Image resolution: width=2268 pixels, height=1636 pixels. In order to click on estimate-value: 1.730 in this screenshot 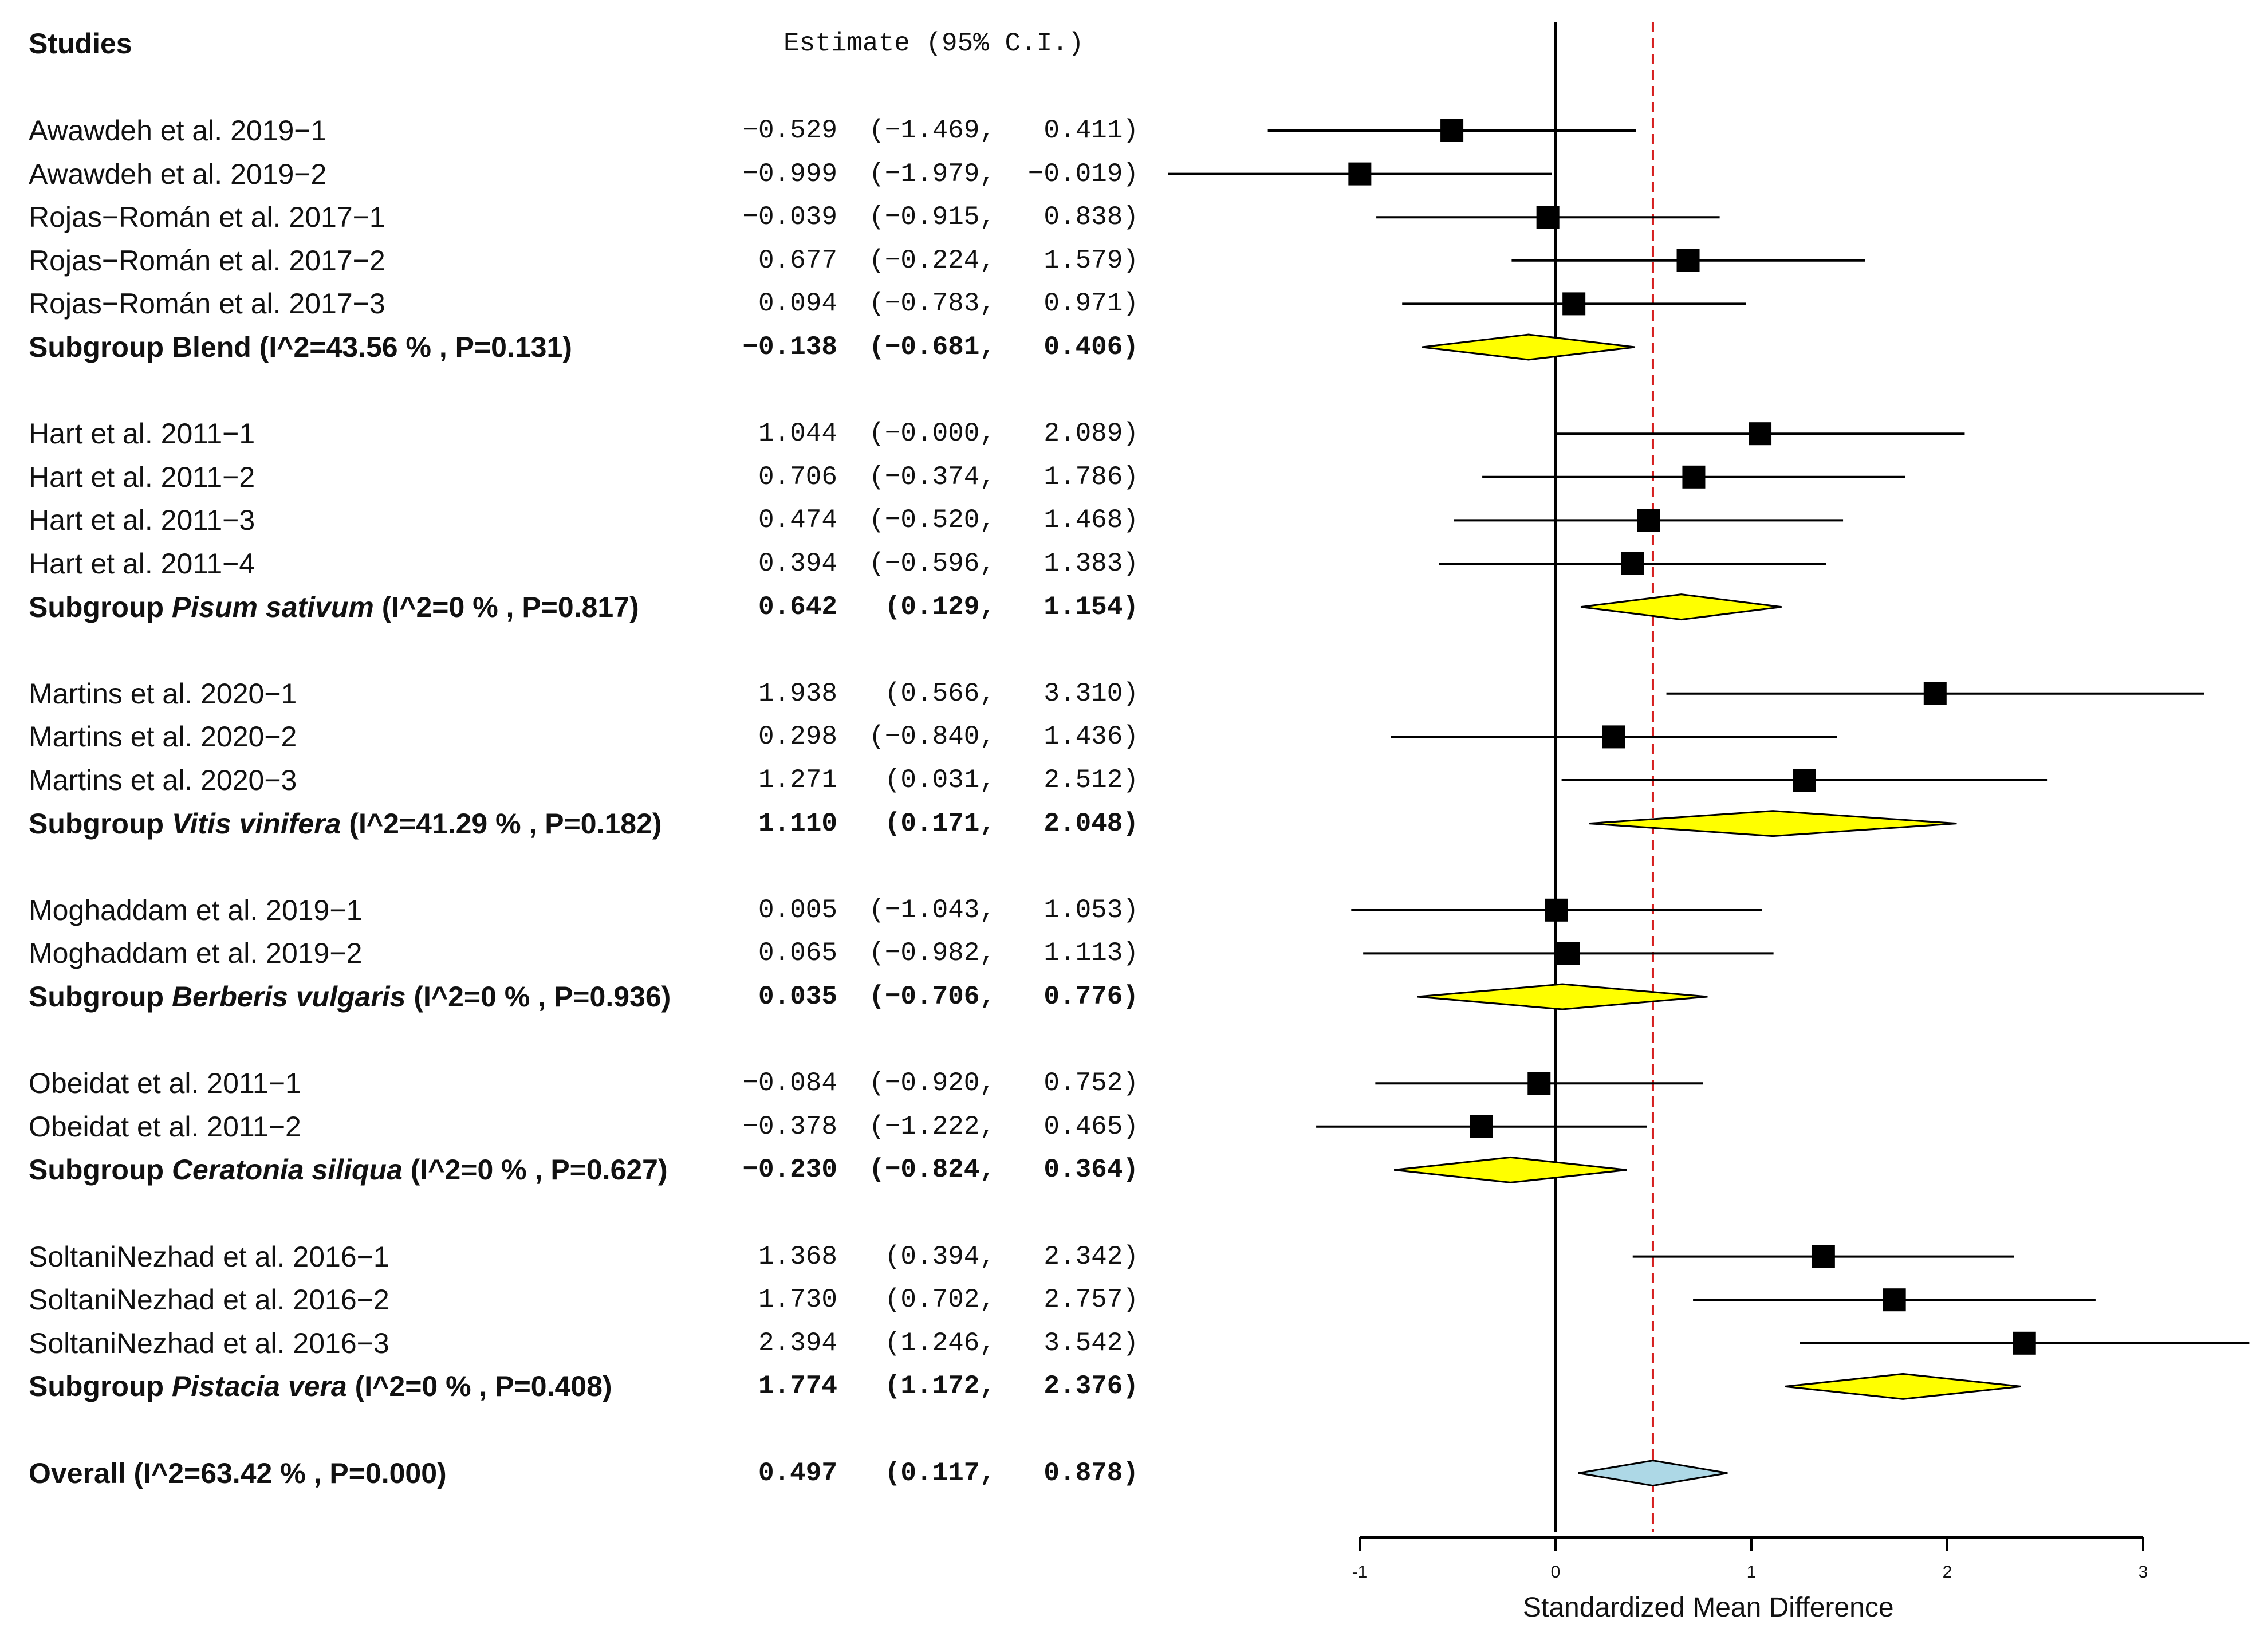, I will do `click(798, 1300)`.